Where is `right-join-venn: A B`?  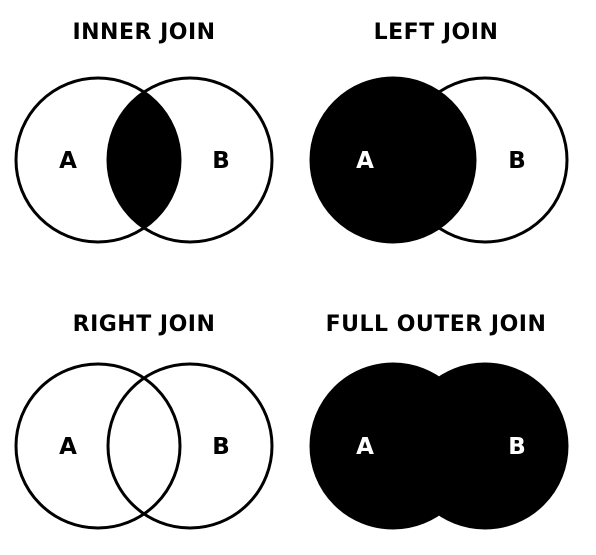 right-join-venn: A B is located at coordinates (144, 446).